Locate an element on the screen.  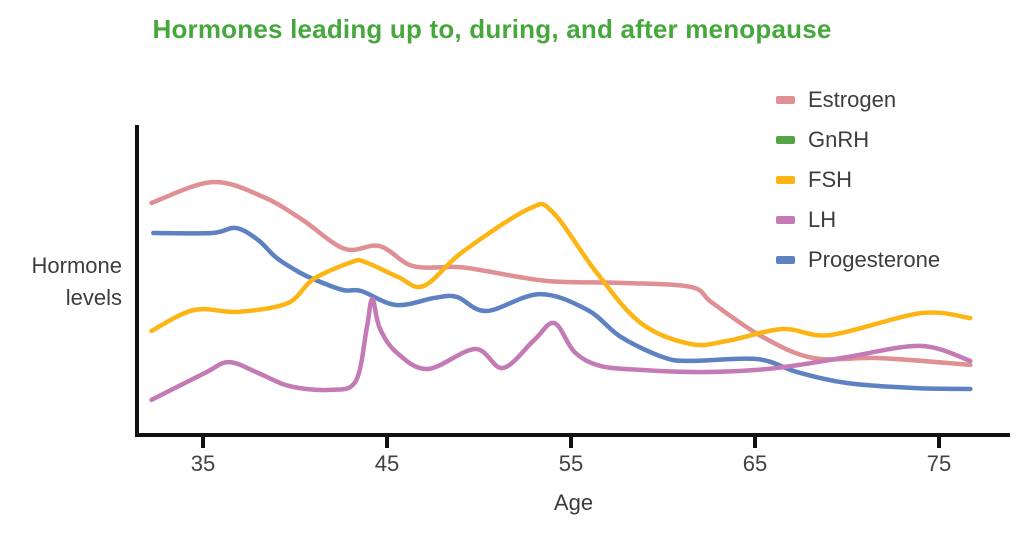
legend-item-estrogen: Estrogen is located at coordinates (858, 99).